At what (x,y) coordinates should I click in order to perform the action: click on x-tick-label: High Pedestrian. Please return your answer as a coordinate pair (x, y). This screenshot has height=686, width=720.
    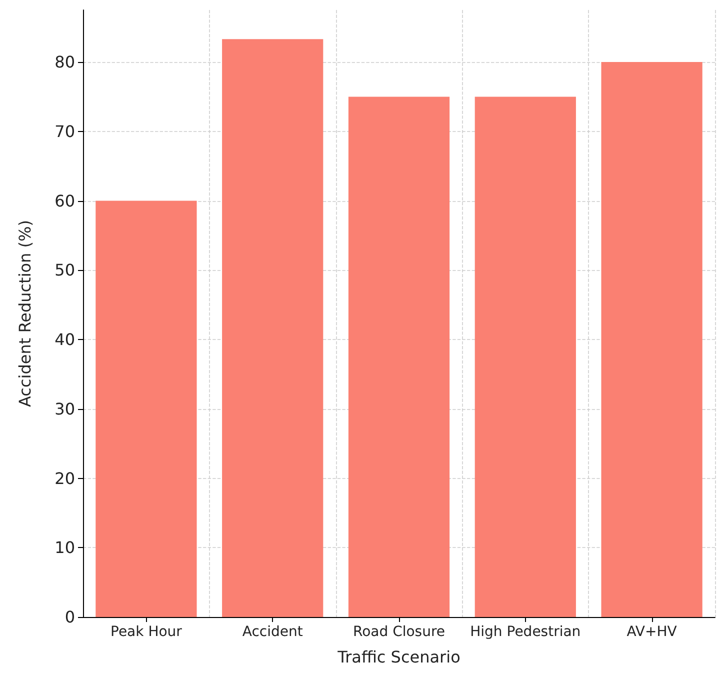
    Looking at the image, I should click on (525, 632).